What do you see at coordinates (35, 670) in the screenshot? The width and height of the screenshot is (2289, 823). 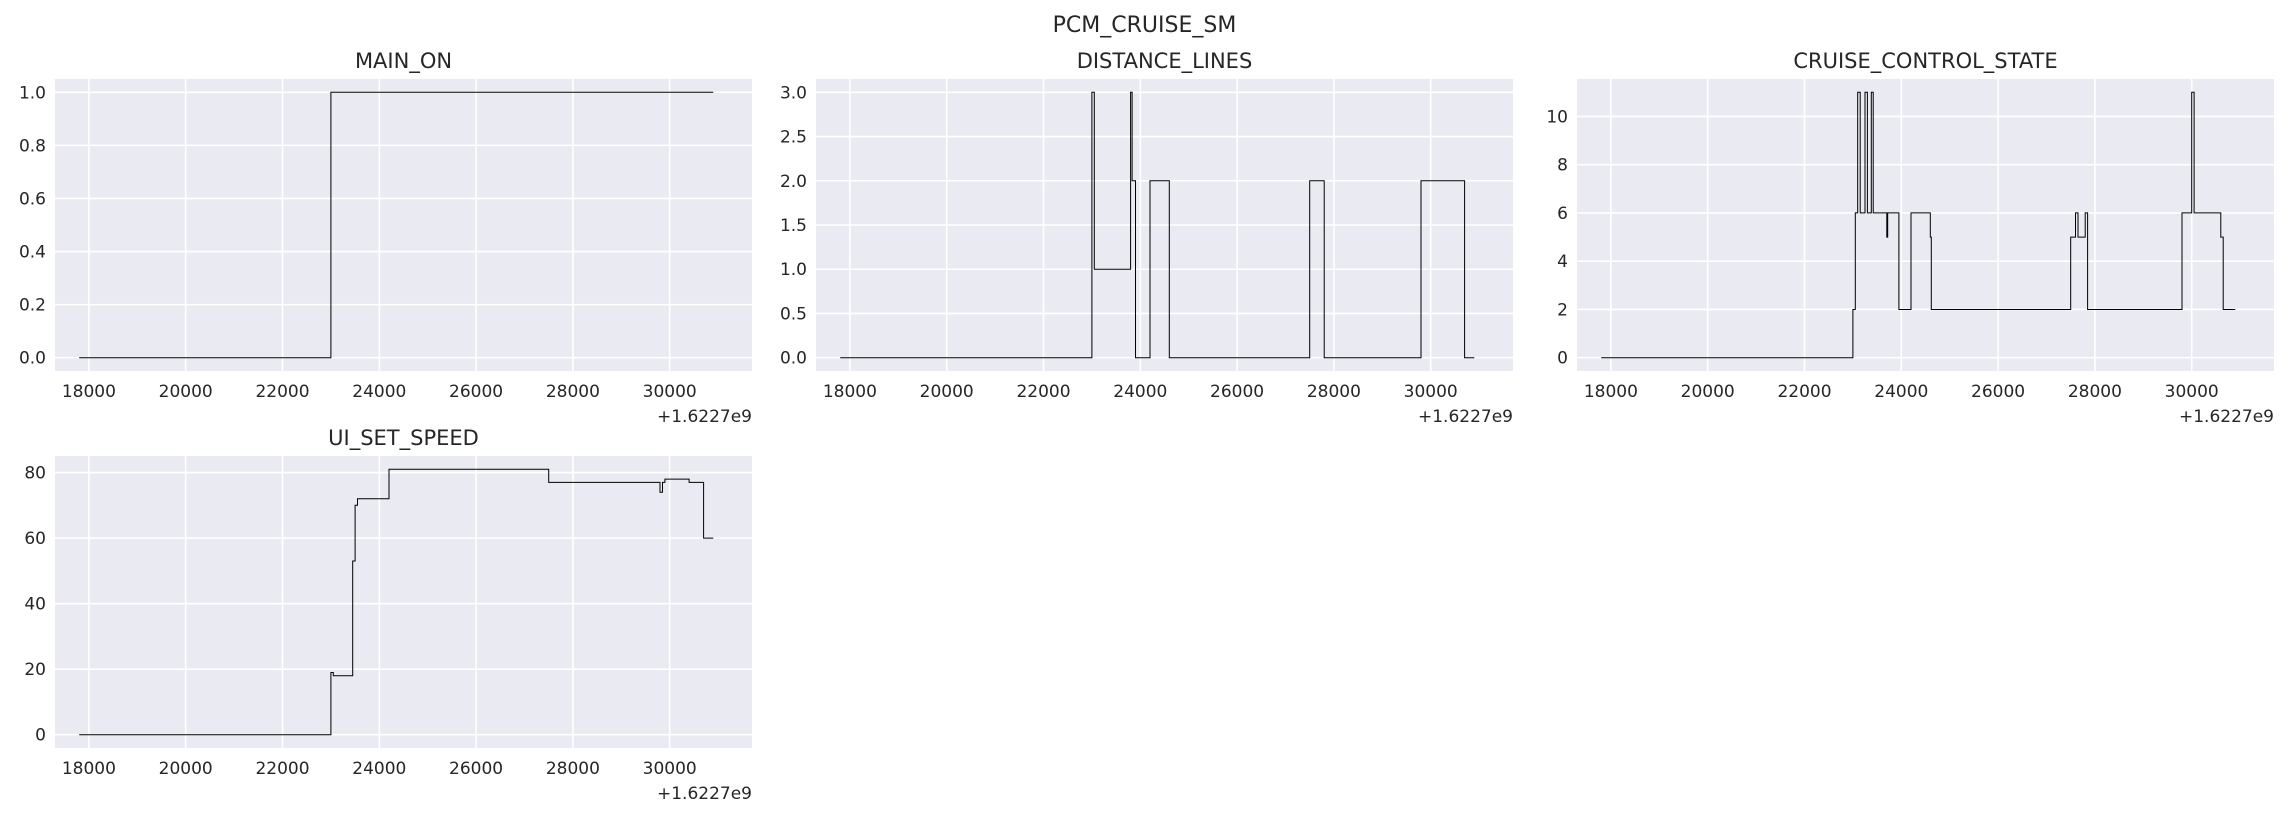 I see `y-tick-label: 20` at bounding box center [35, 670].